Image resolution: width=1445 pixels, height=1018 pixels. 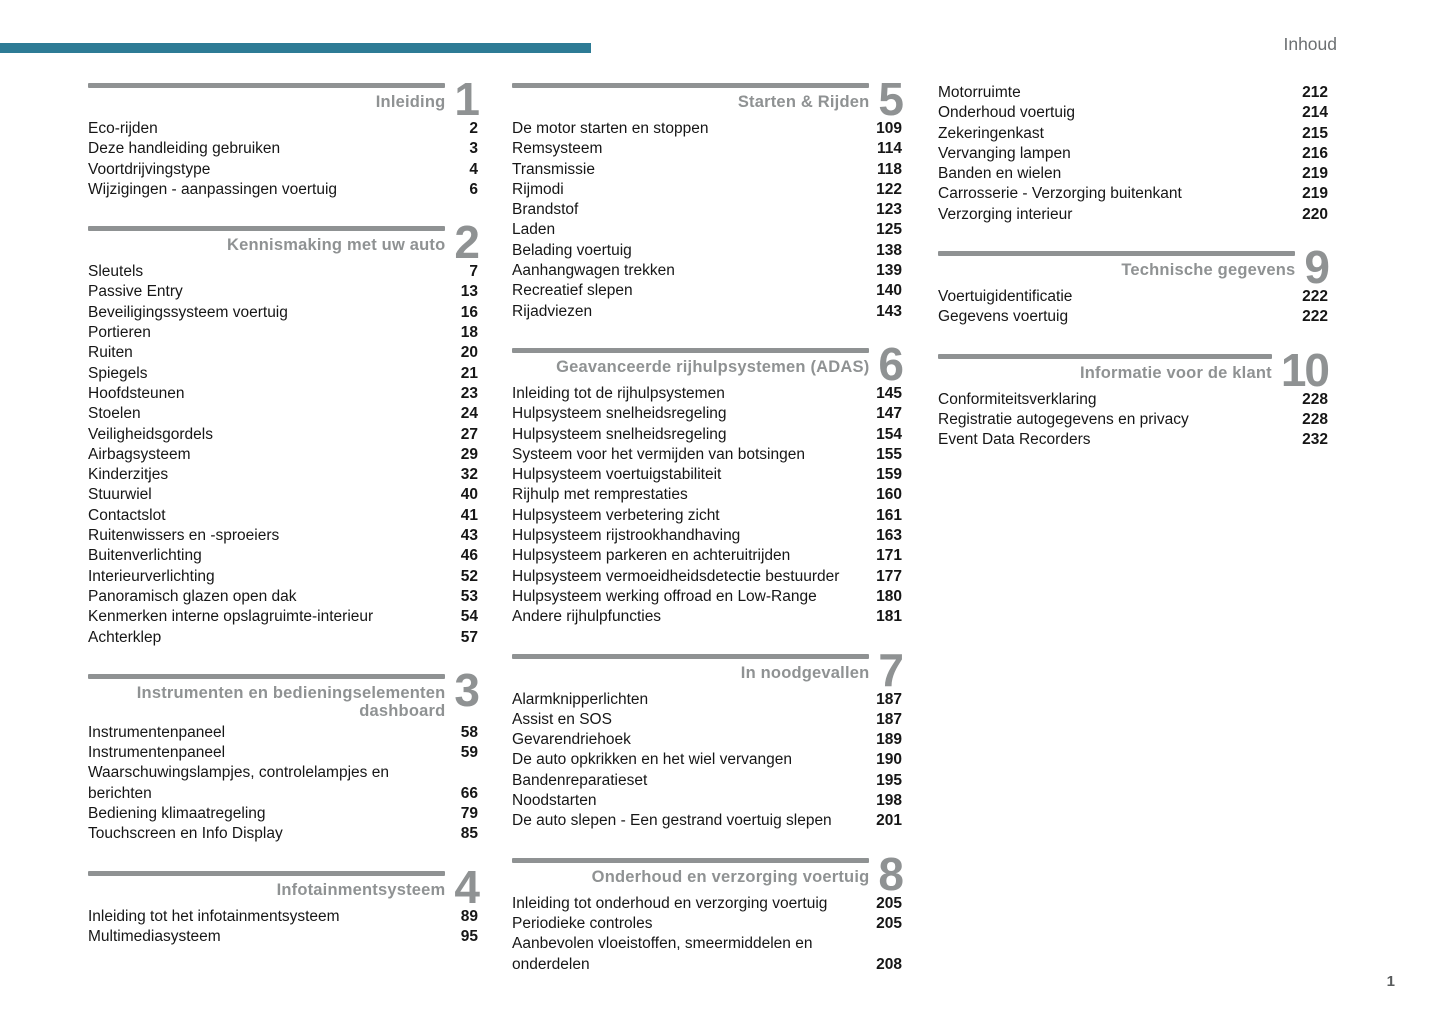 What do you see at coordinates (469, 515) in the screenshot?
I see `toc-entry-page: 41` at bounding box center [469, 515].